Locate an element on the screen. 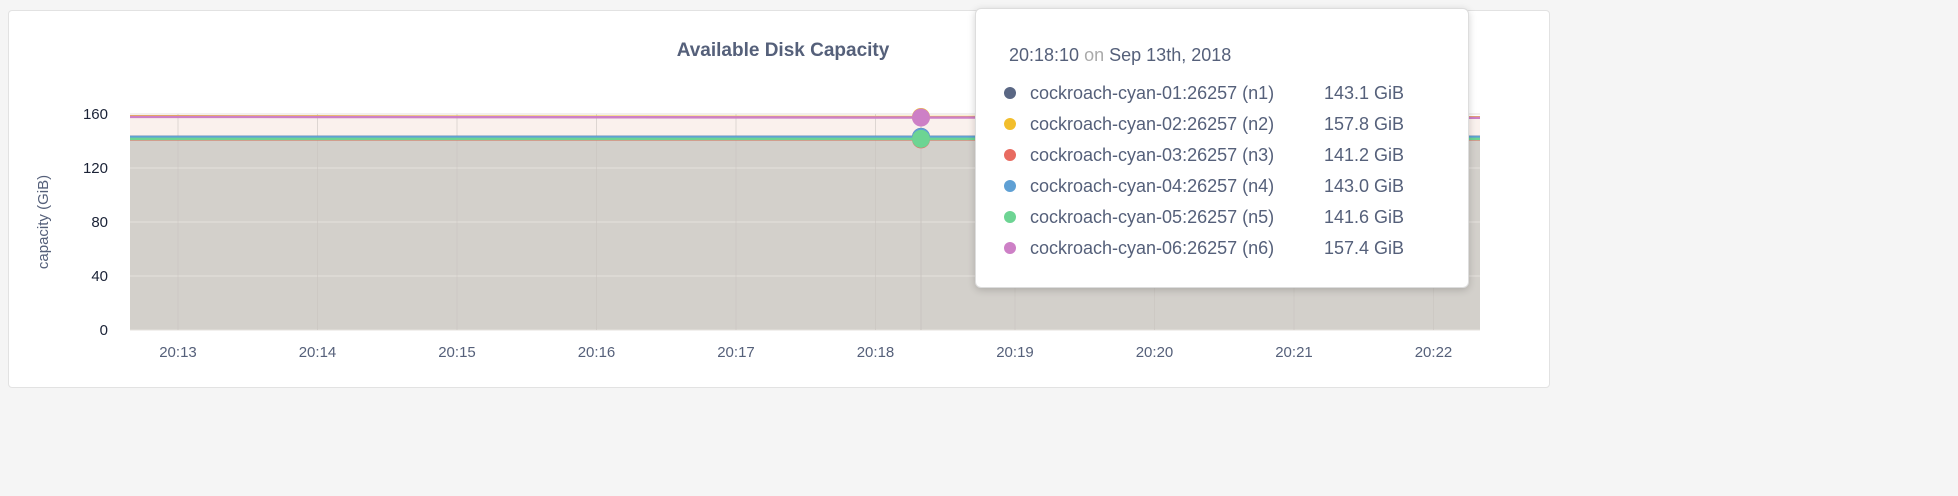  tooltip-series-value: 157.4 GiB is located at coordinates (1364, 247).